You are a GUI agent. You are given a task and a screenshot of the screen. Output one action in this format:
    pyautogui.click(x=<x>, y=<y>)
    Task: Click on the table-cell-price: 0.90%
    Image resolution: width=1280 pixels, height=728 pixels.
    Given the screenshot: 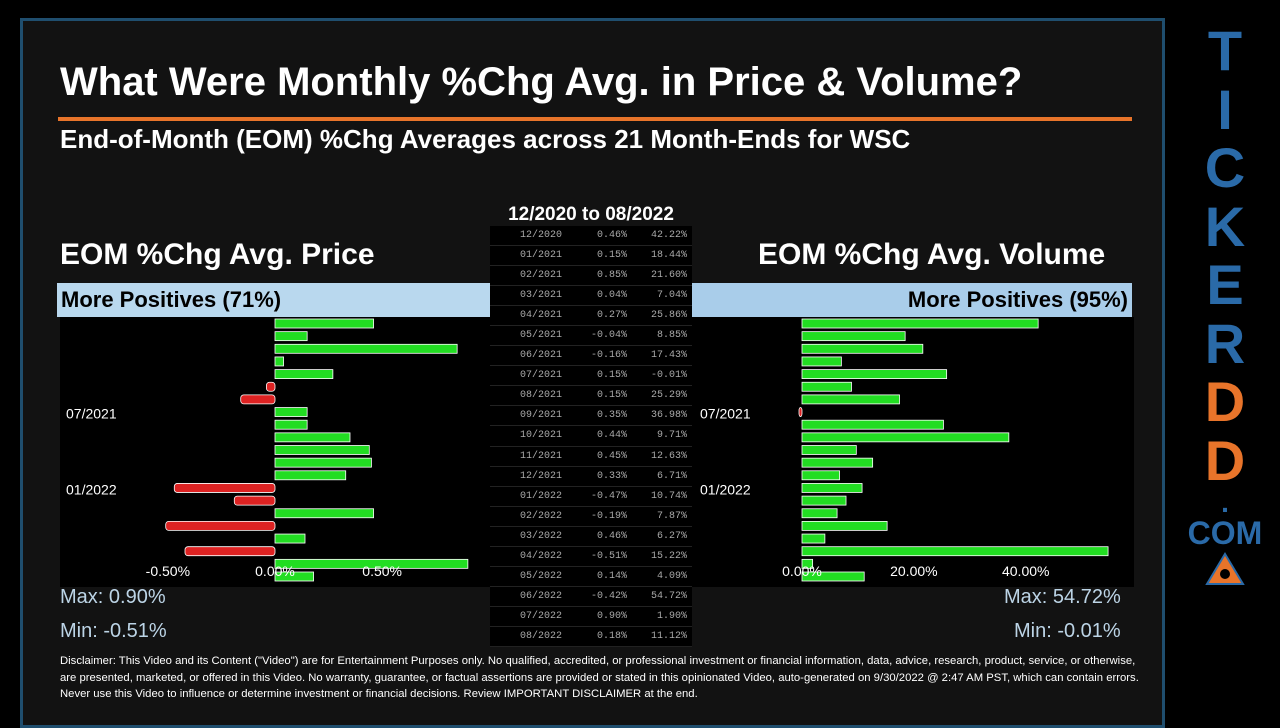 What is the action you would take?
    pyautogui.click(x=599, y=616)
    